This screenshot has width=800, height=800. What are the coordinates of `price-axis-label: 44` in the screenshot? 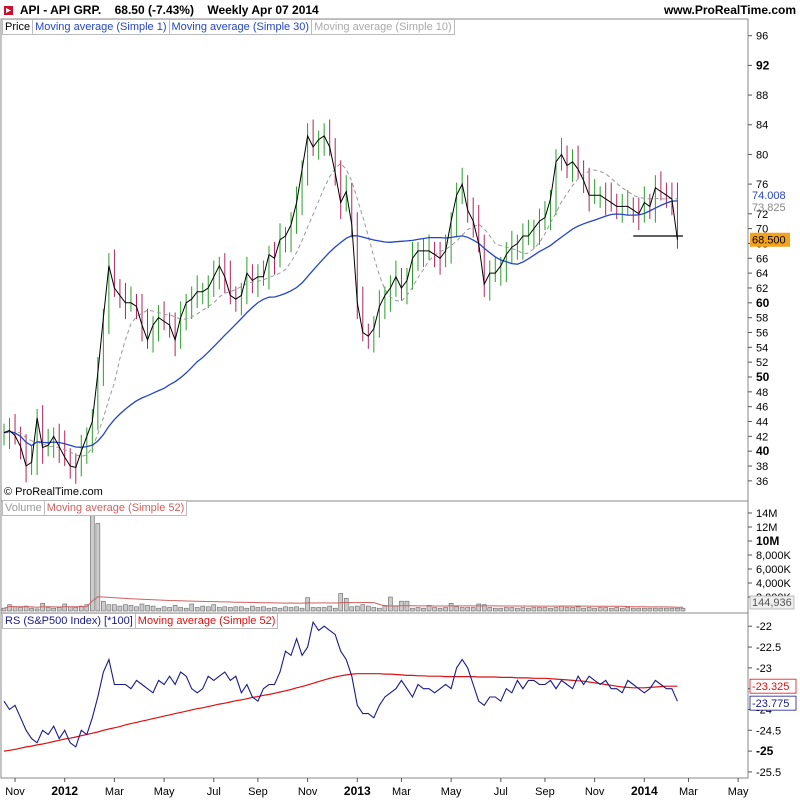 It's located at (762, 423).